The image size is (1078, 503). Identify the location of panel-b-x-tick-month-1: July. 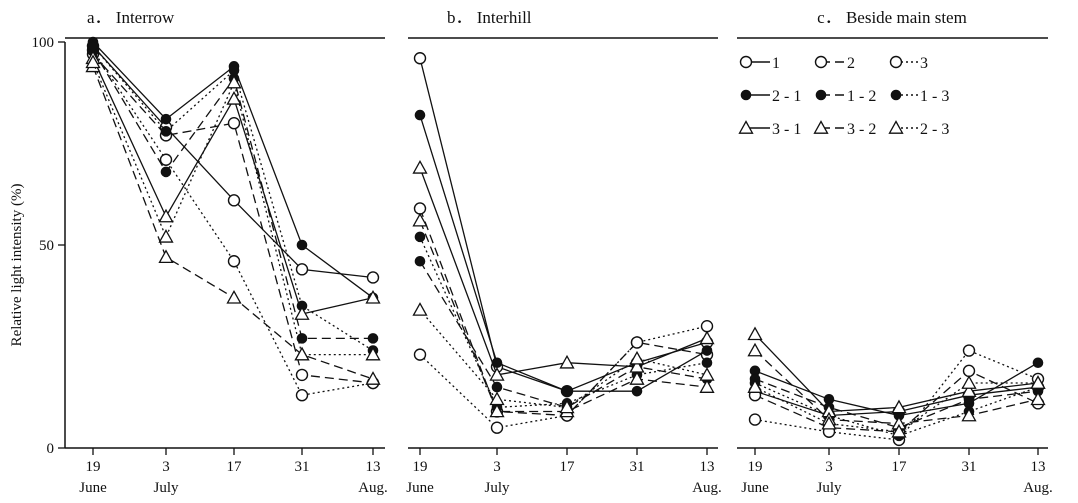
(497, 488).